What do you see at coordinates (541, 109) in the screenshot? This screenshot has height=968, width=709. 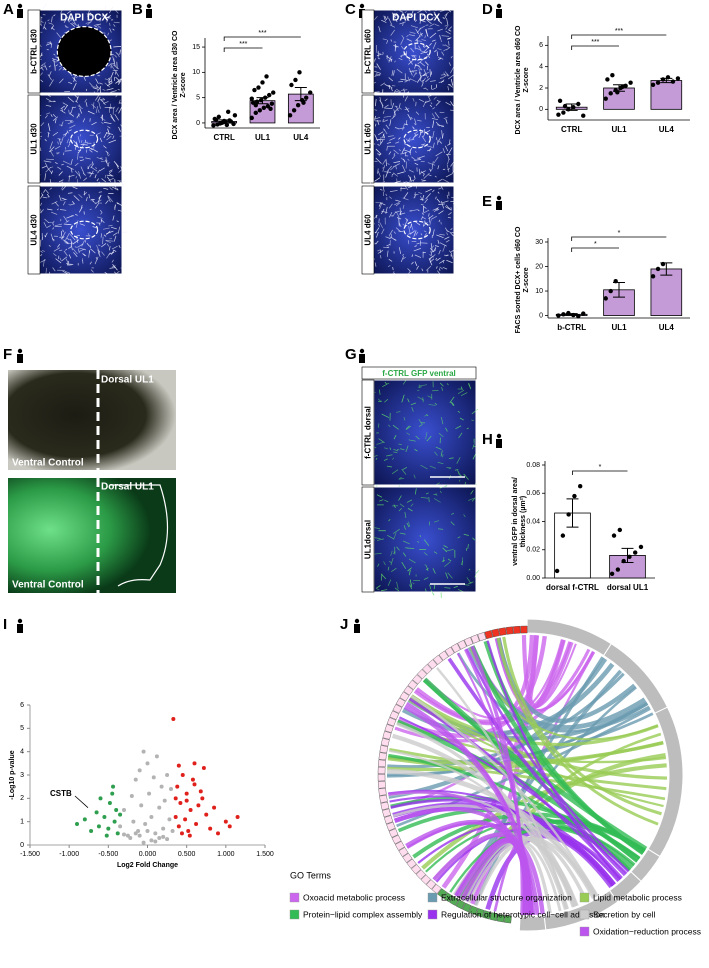 I see `y-tick-label: 0` at bounding box center [541, 109].